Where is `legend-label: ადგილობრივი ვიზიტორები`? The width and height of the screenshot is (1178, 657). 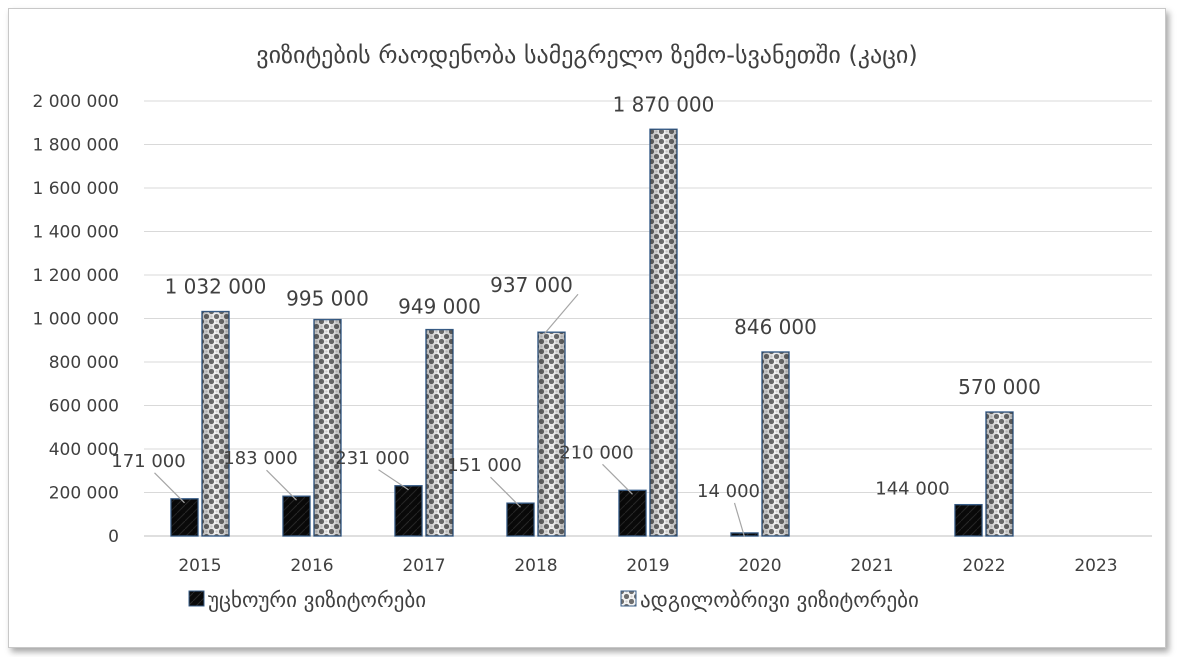 legend-label: ადგილობრივი ვიზიტორები is located at coordinates (779, 600).